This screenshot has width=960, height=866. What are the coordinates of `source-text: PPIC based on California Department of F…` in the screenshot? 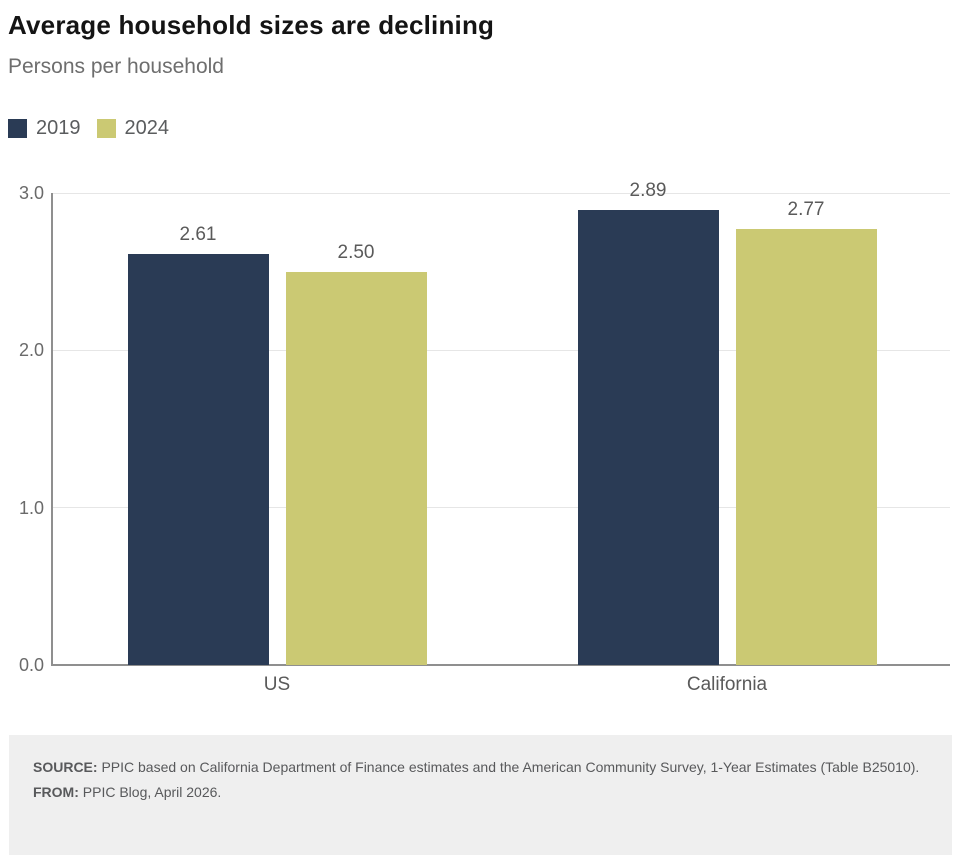 It's located at (508, 767).